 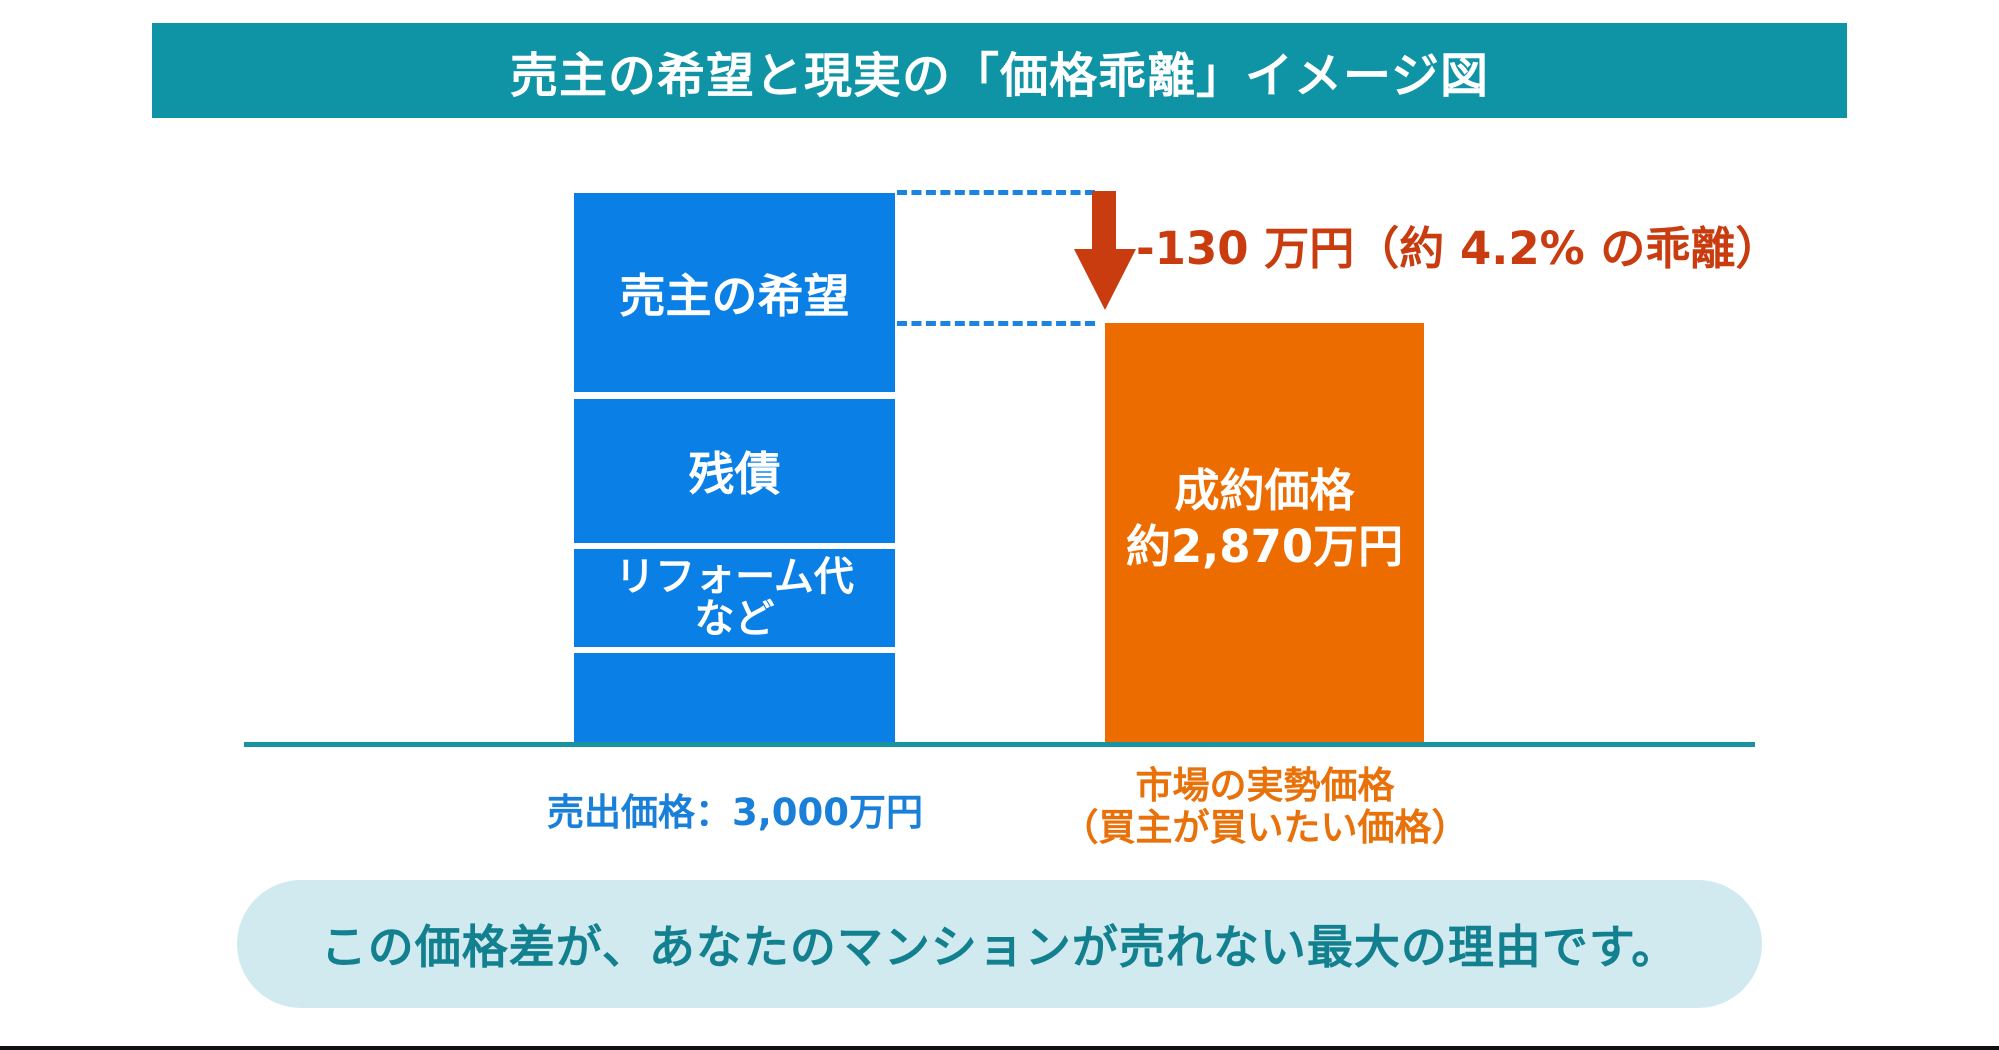 I want to click on segment-label-line1: リフォーム代, so click(x=734, y=577).